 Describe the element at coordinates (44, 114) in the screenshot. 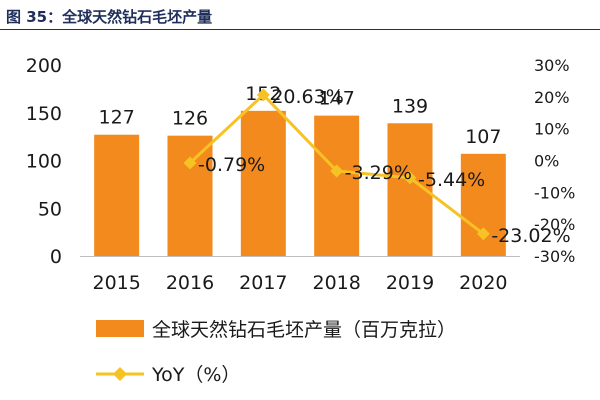

I see `y-left-tick-label: 150` at that location.